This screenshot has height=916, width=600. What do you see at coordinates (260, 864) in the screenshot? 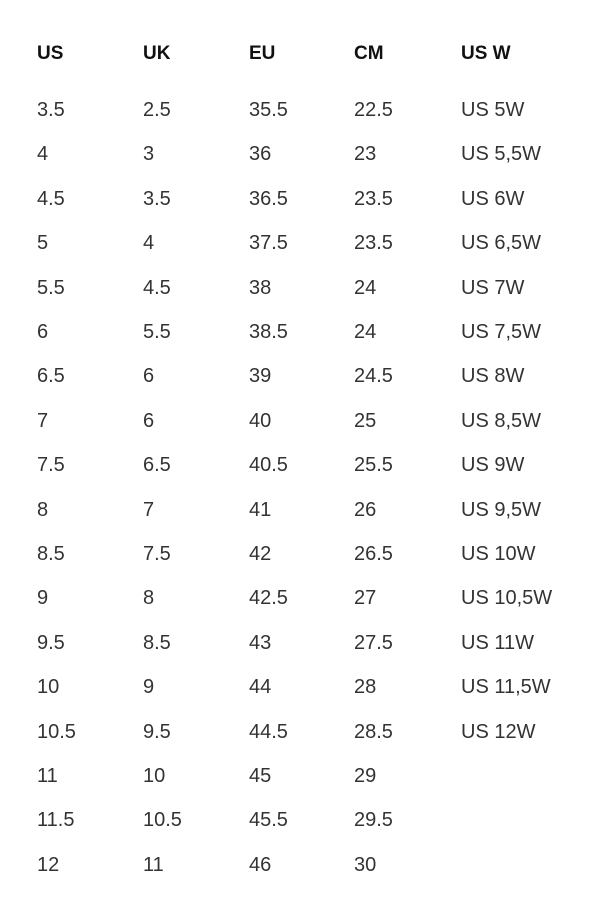
I see `cell-eu: 46` at bounding box center [260, 864].